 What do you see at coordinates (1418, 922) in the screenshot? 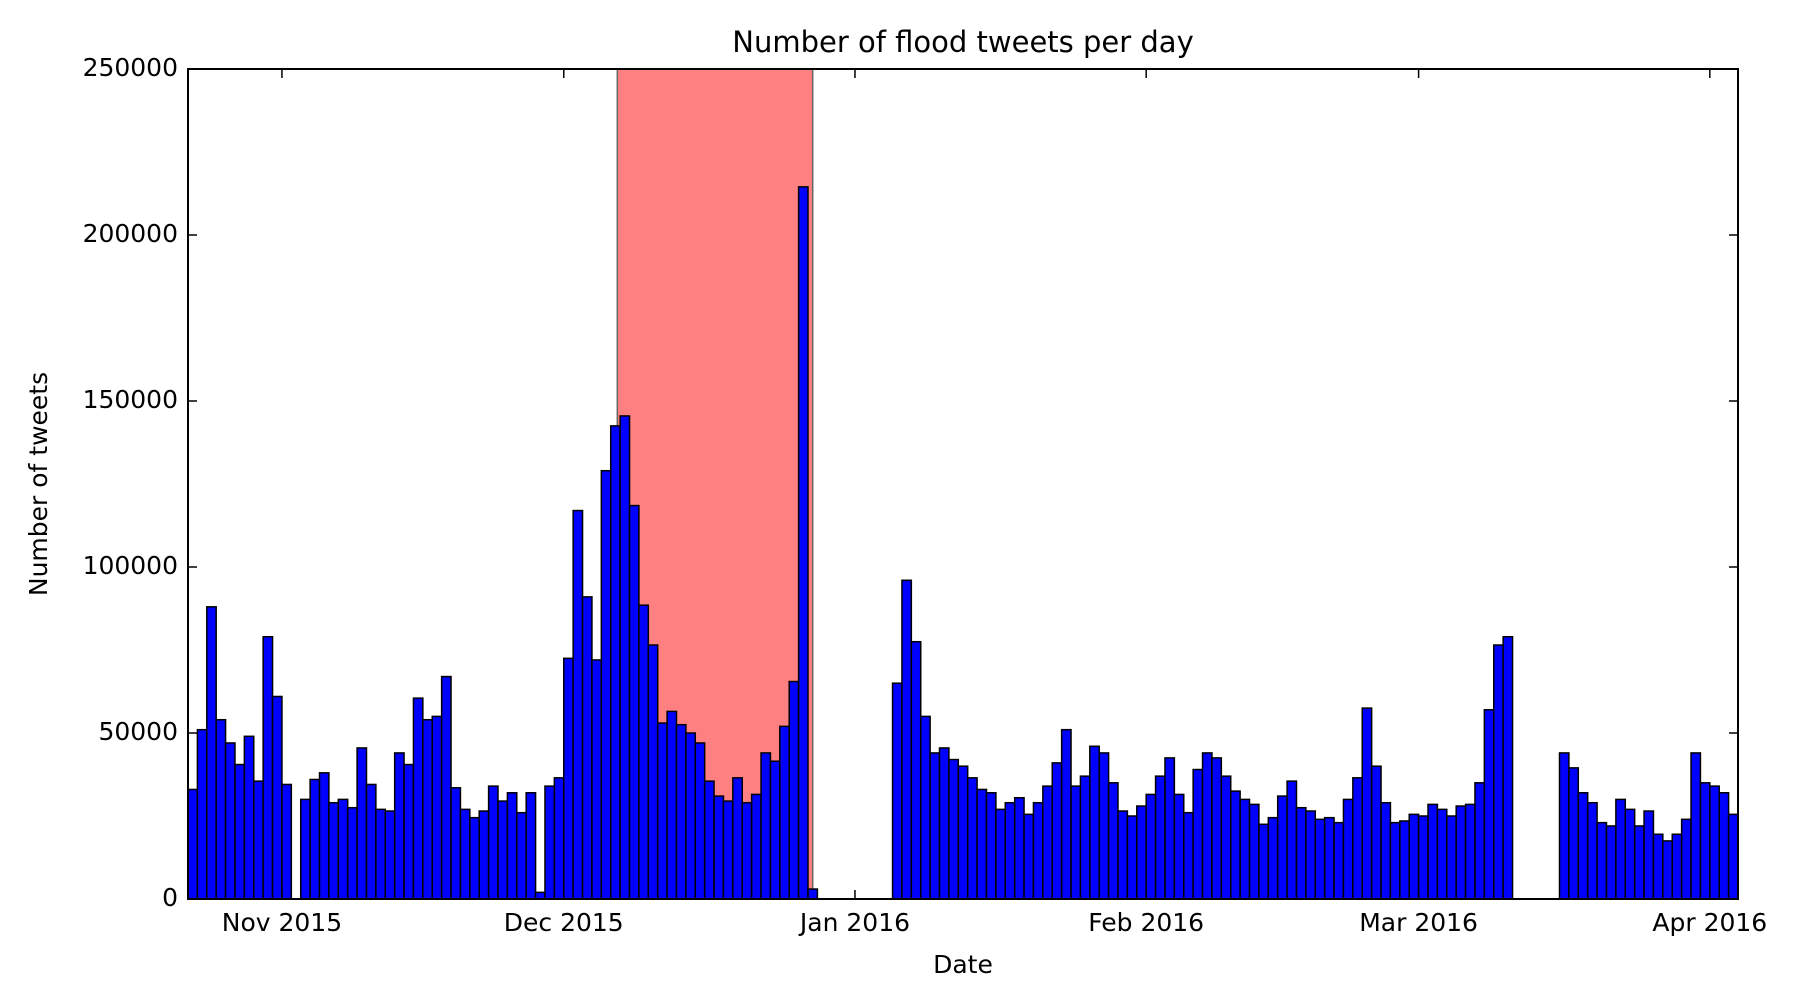
I see `x-tick-label: Mar 2016` at bounding box center [1418, 922].